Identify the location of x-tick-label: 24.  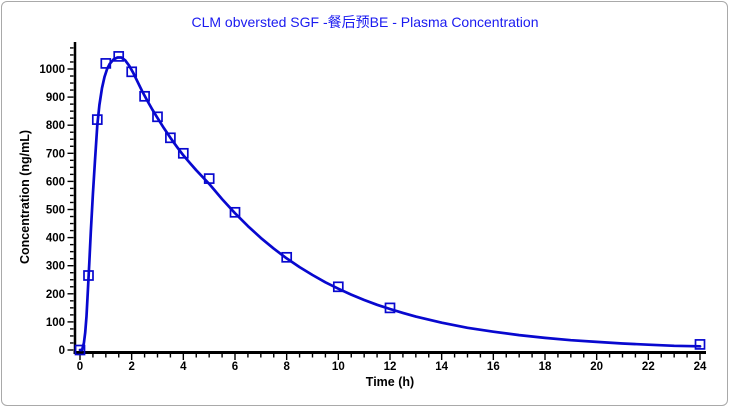
(700, 367).